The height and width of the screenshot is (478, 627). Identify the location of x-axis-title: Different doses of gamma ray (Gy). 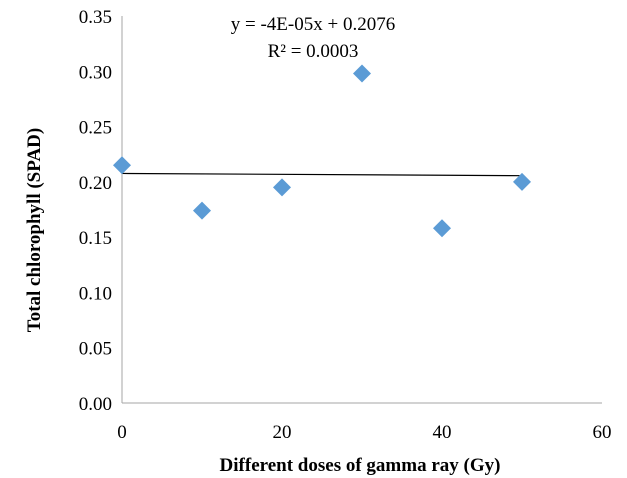
(360, 465).